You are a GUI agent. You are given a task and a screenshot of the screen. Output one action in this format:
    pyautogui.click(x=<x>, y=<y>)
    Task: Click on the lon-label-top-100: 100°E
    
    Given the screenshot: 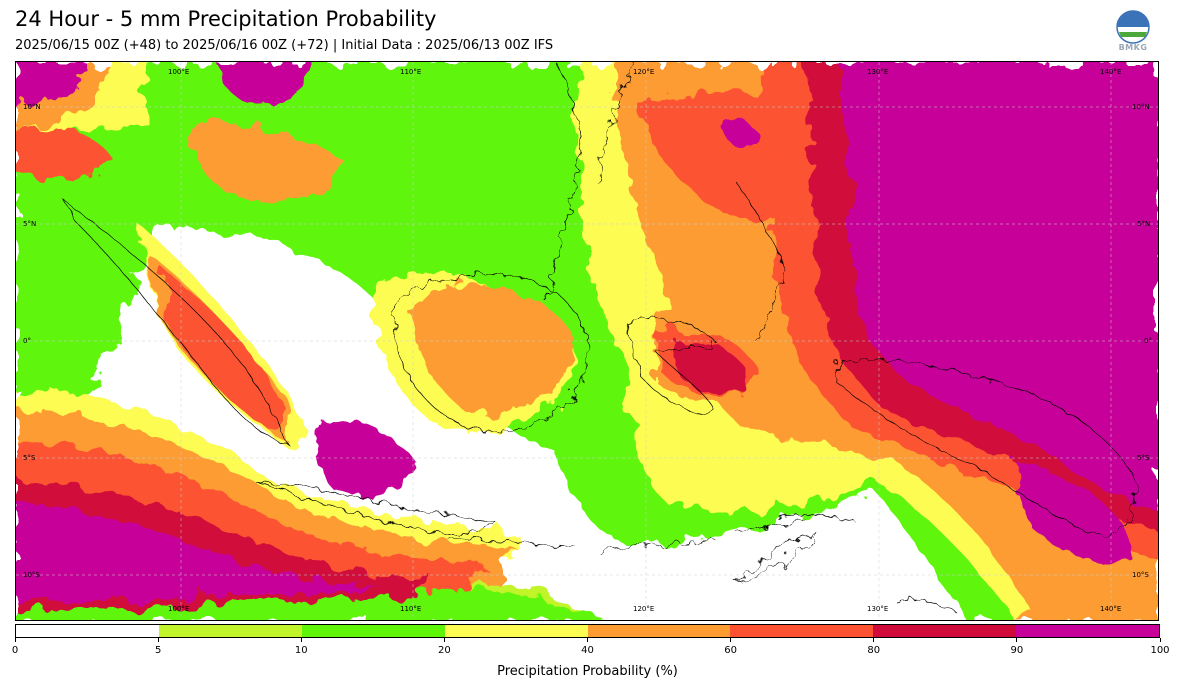 What is the action you would take?
    pyautogui.click(x=179, y=72)
    